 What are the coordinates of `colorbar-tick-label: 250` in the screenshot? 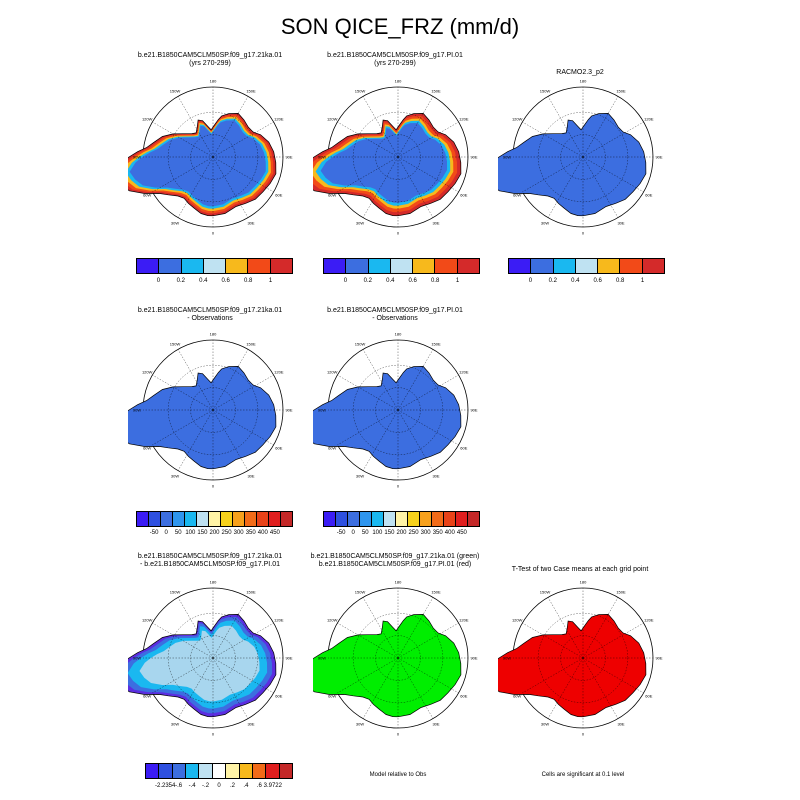 It's located at (226, 533).